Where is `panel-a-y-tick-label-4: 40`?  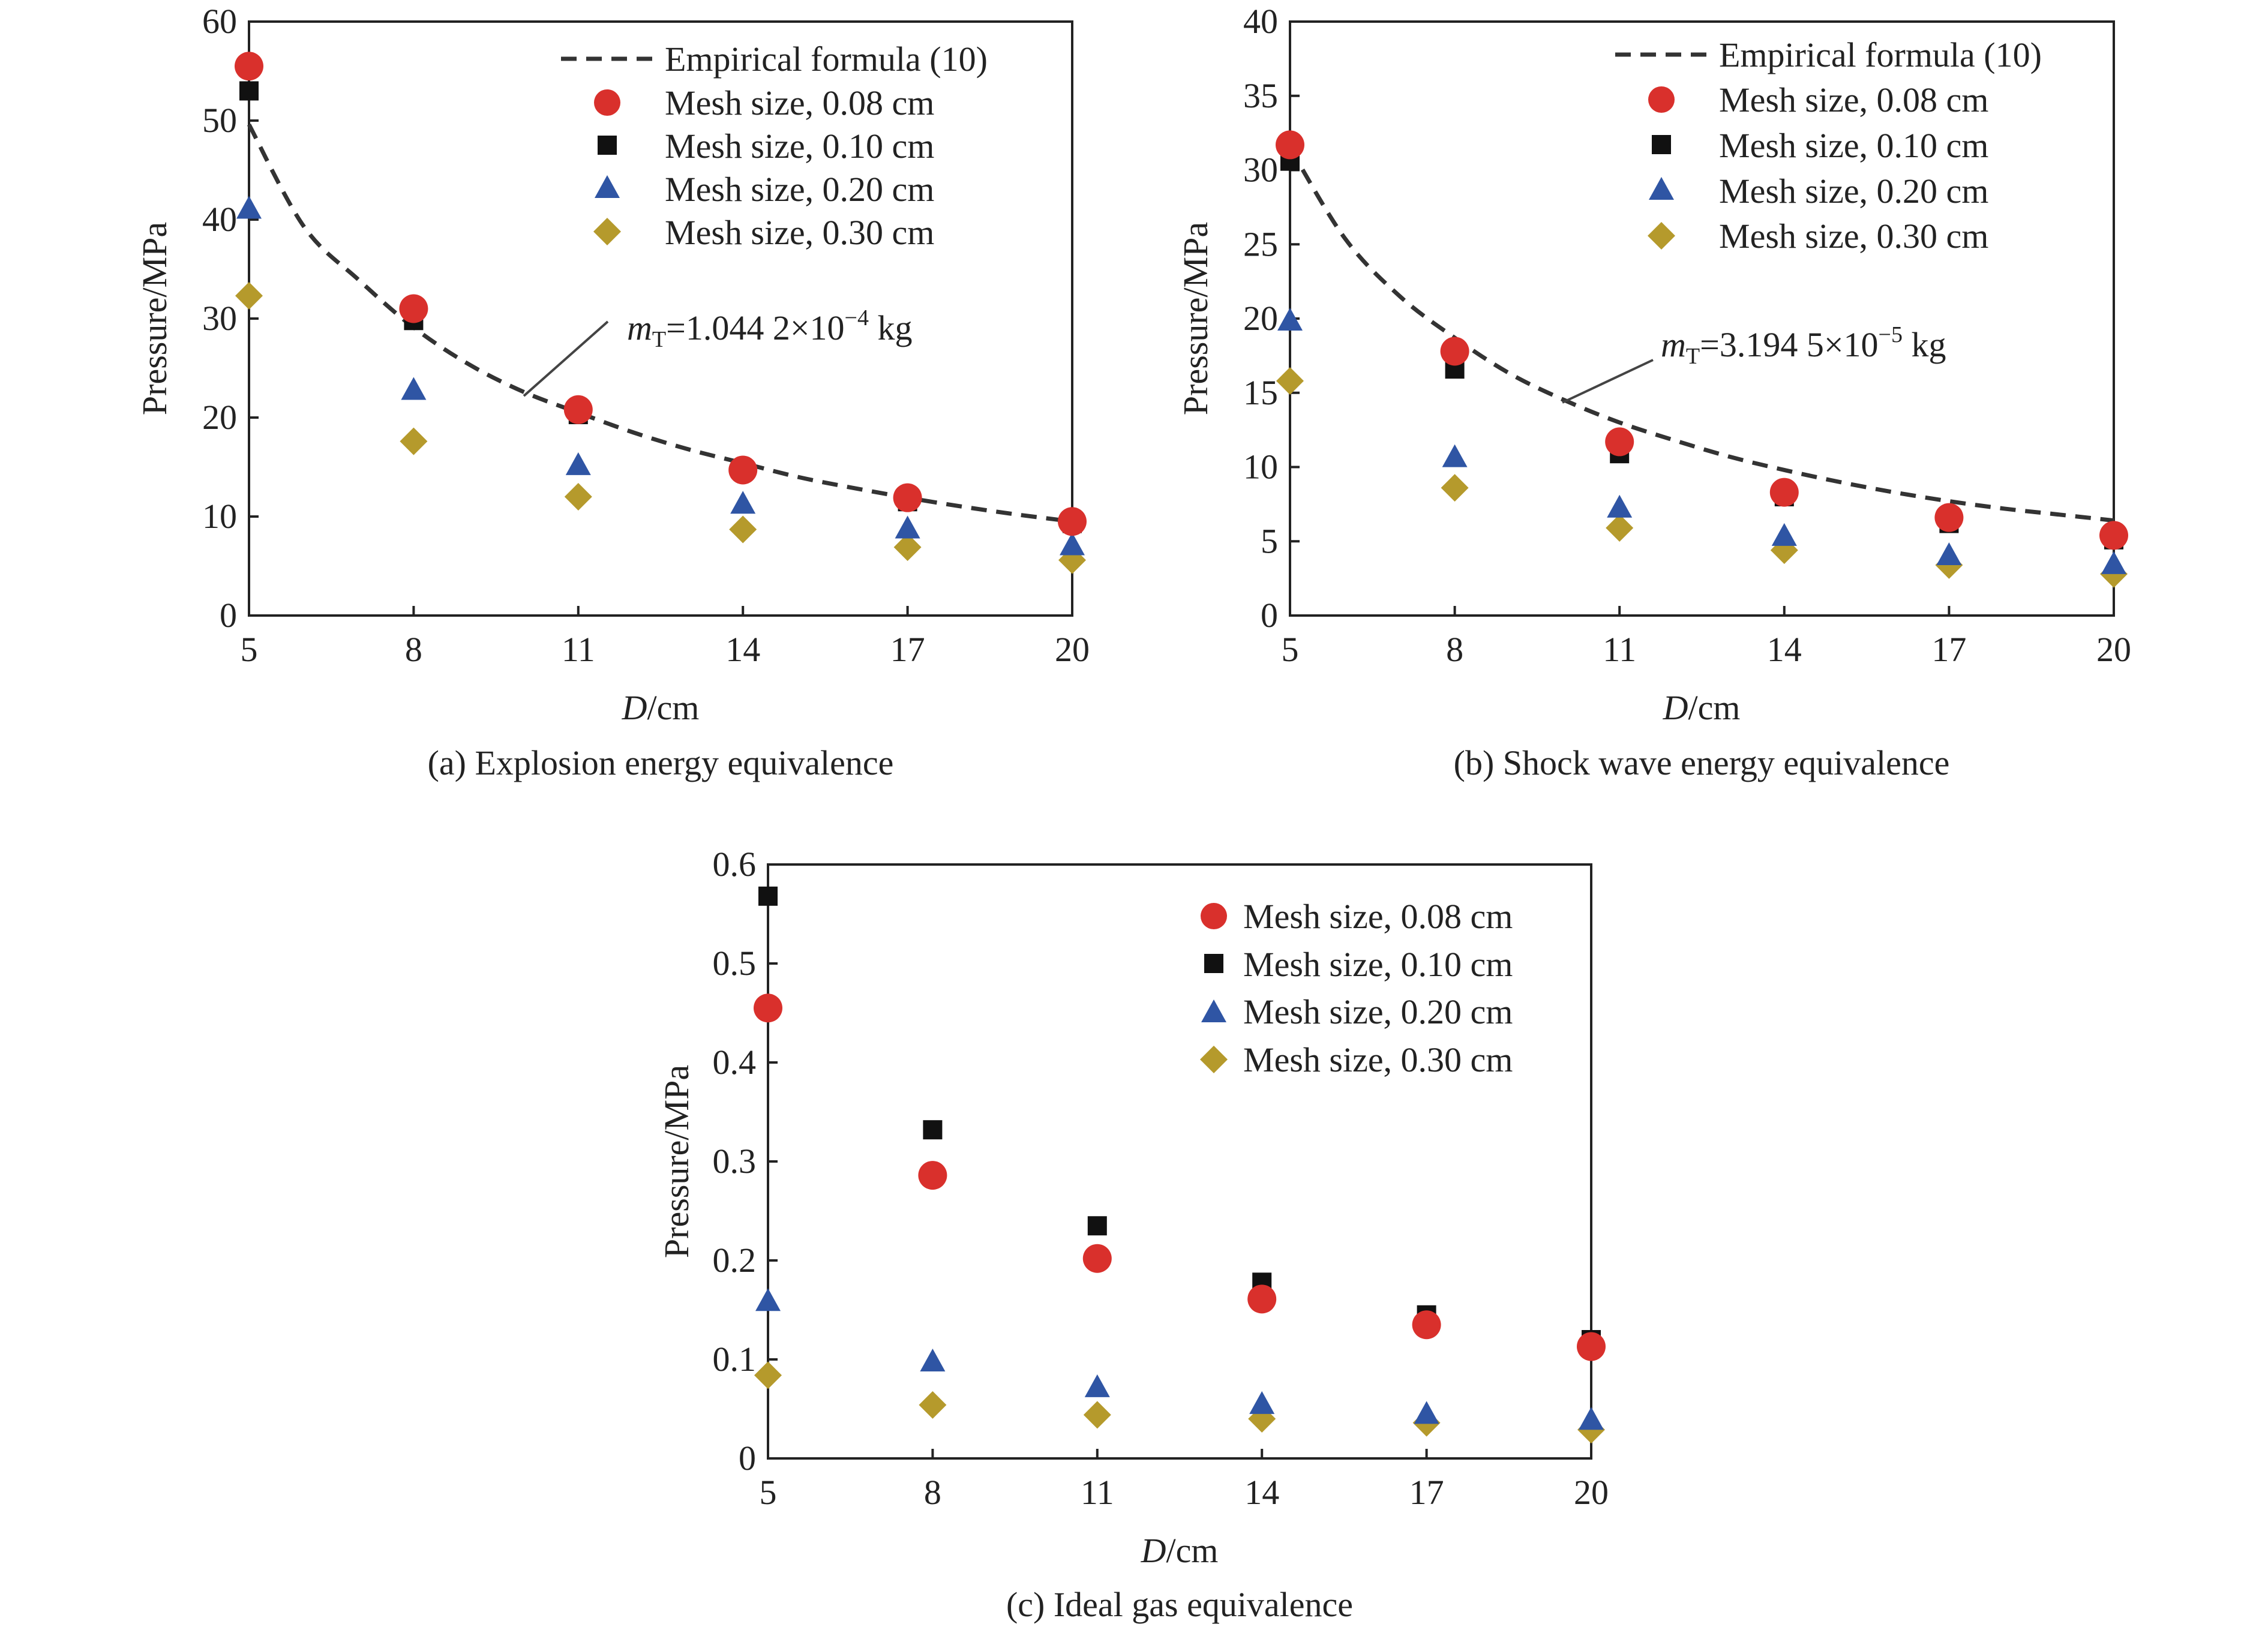
panel-a-y-tick-label-4: 40 is located at coordinates (220, 219).